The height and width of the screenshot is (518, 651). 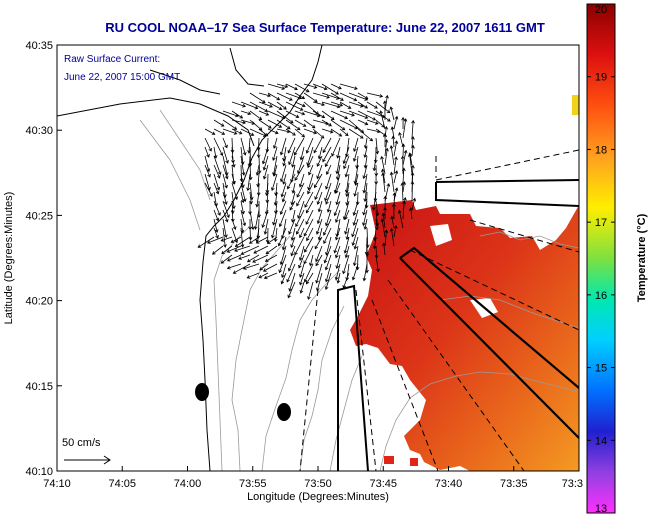 I want to click on x-tick-label: 73:50, so click(x=318, y=484).